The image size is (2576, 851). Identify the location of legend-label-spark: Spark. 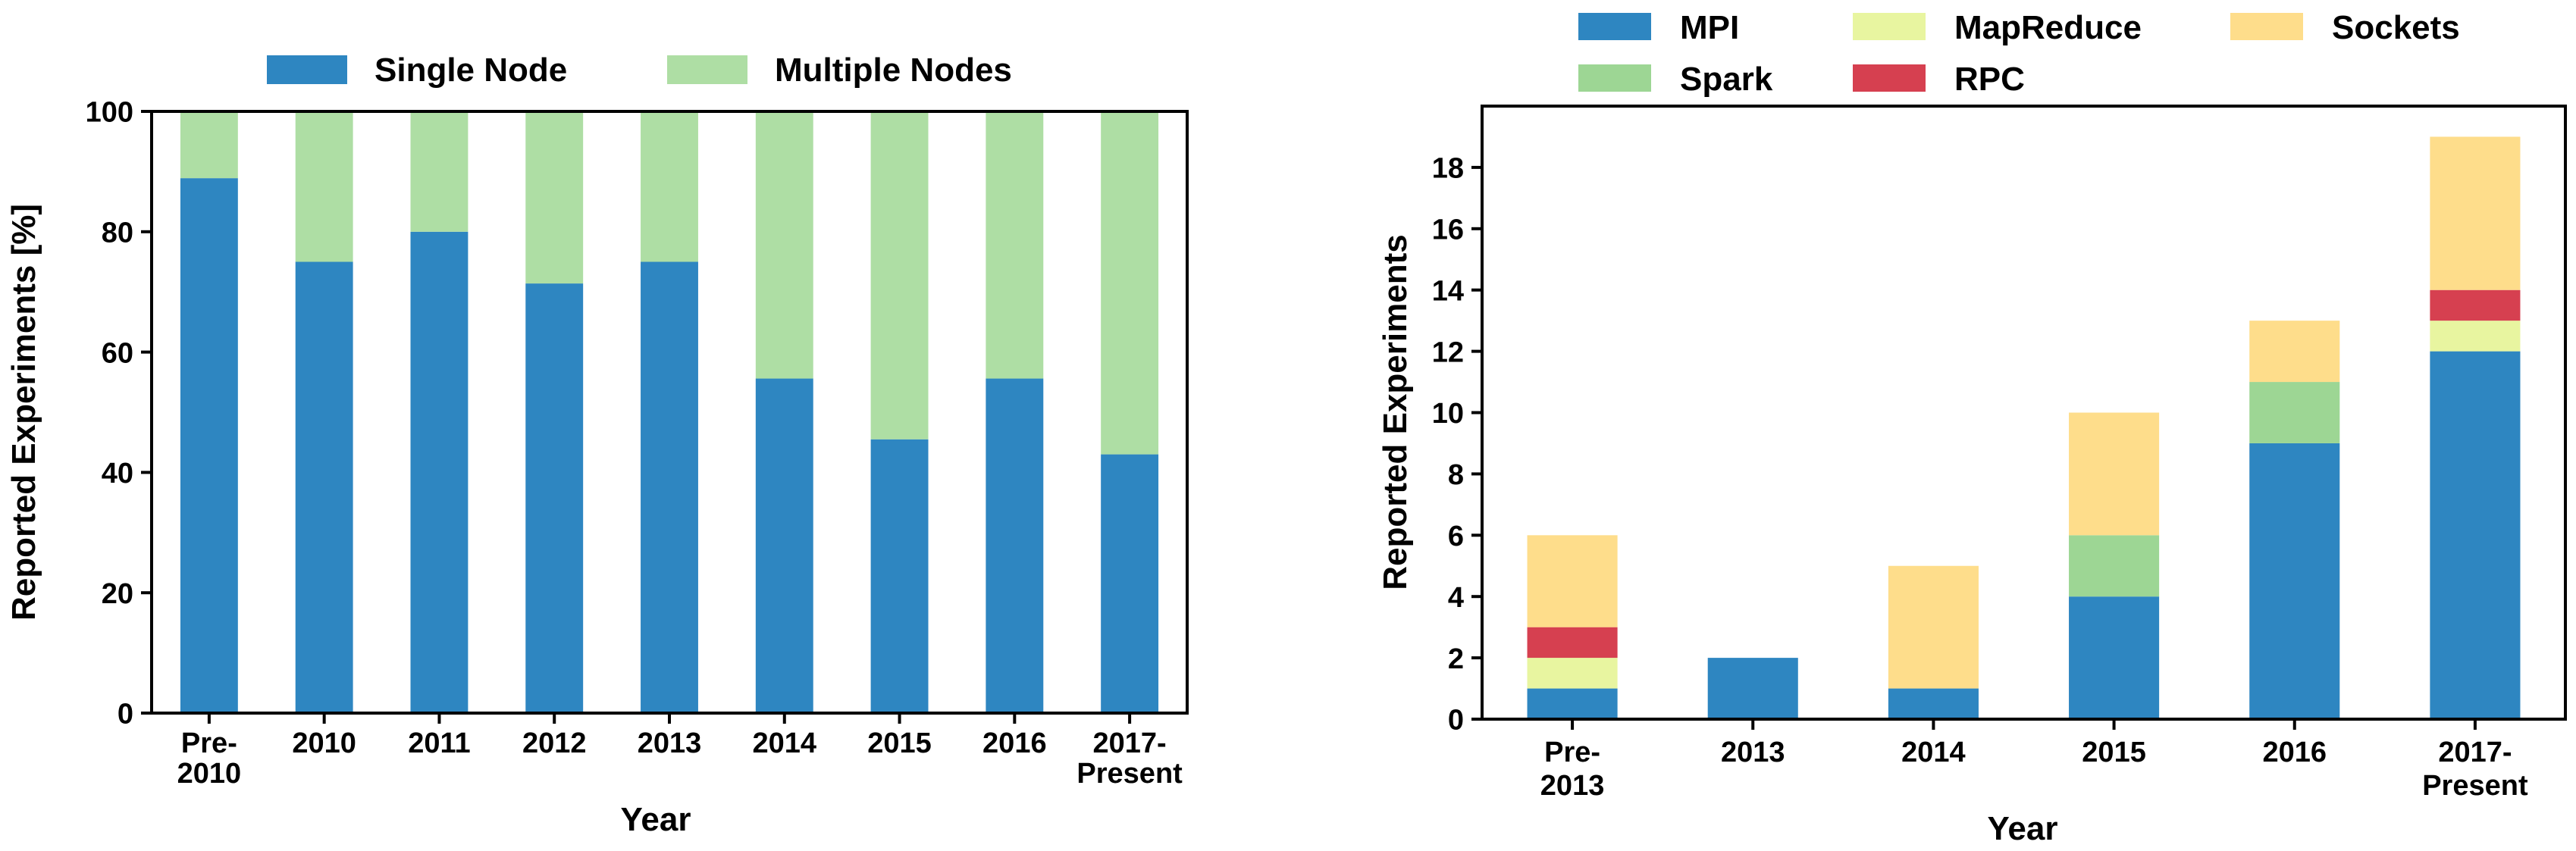
(1727, 79).